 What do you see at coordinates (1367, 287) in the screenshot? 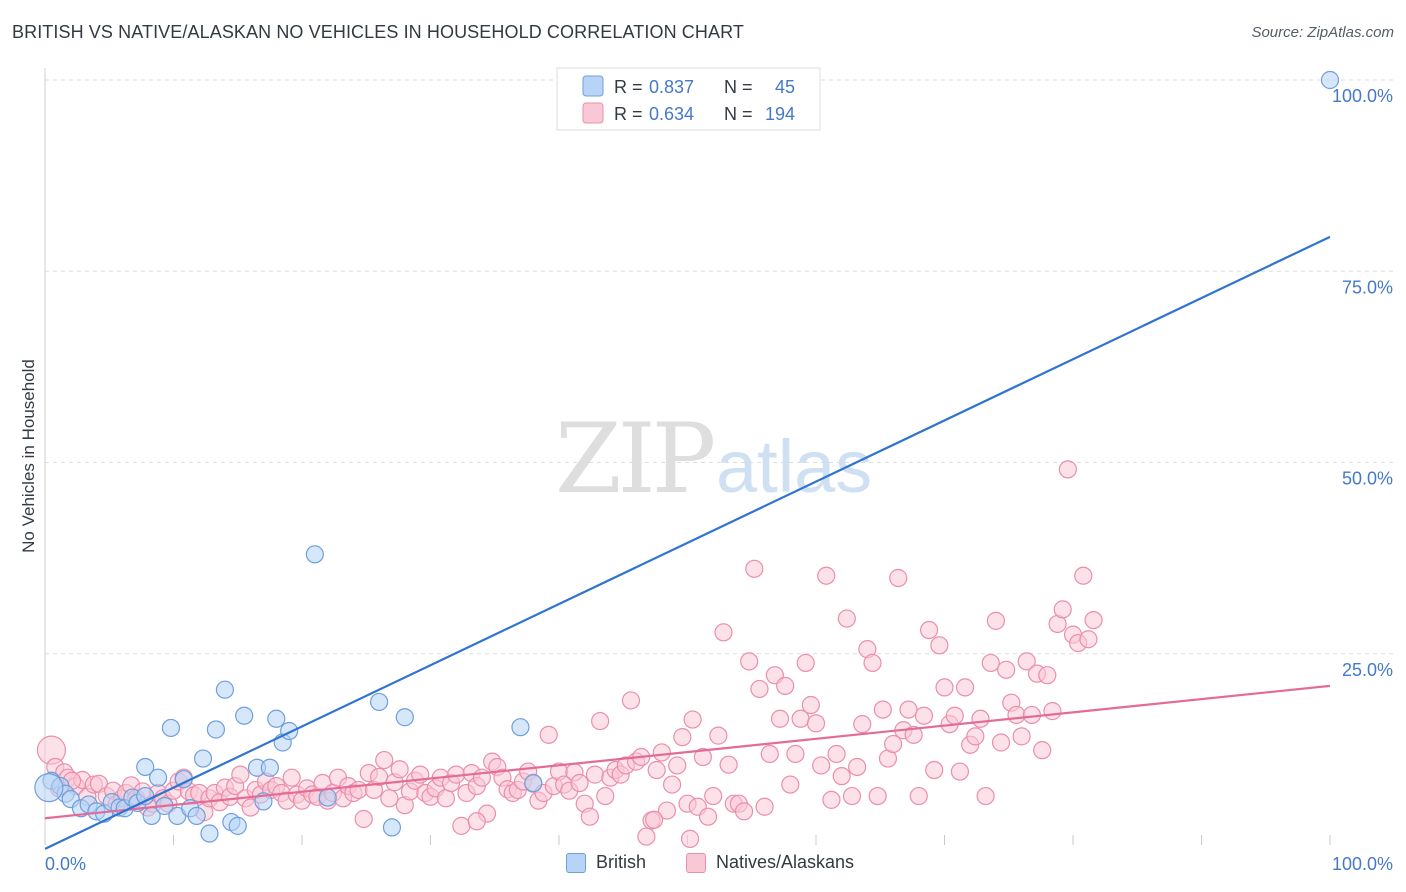
I see `y-tick-label: 75.0%` at bounding box center [1367, 287].